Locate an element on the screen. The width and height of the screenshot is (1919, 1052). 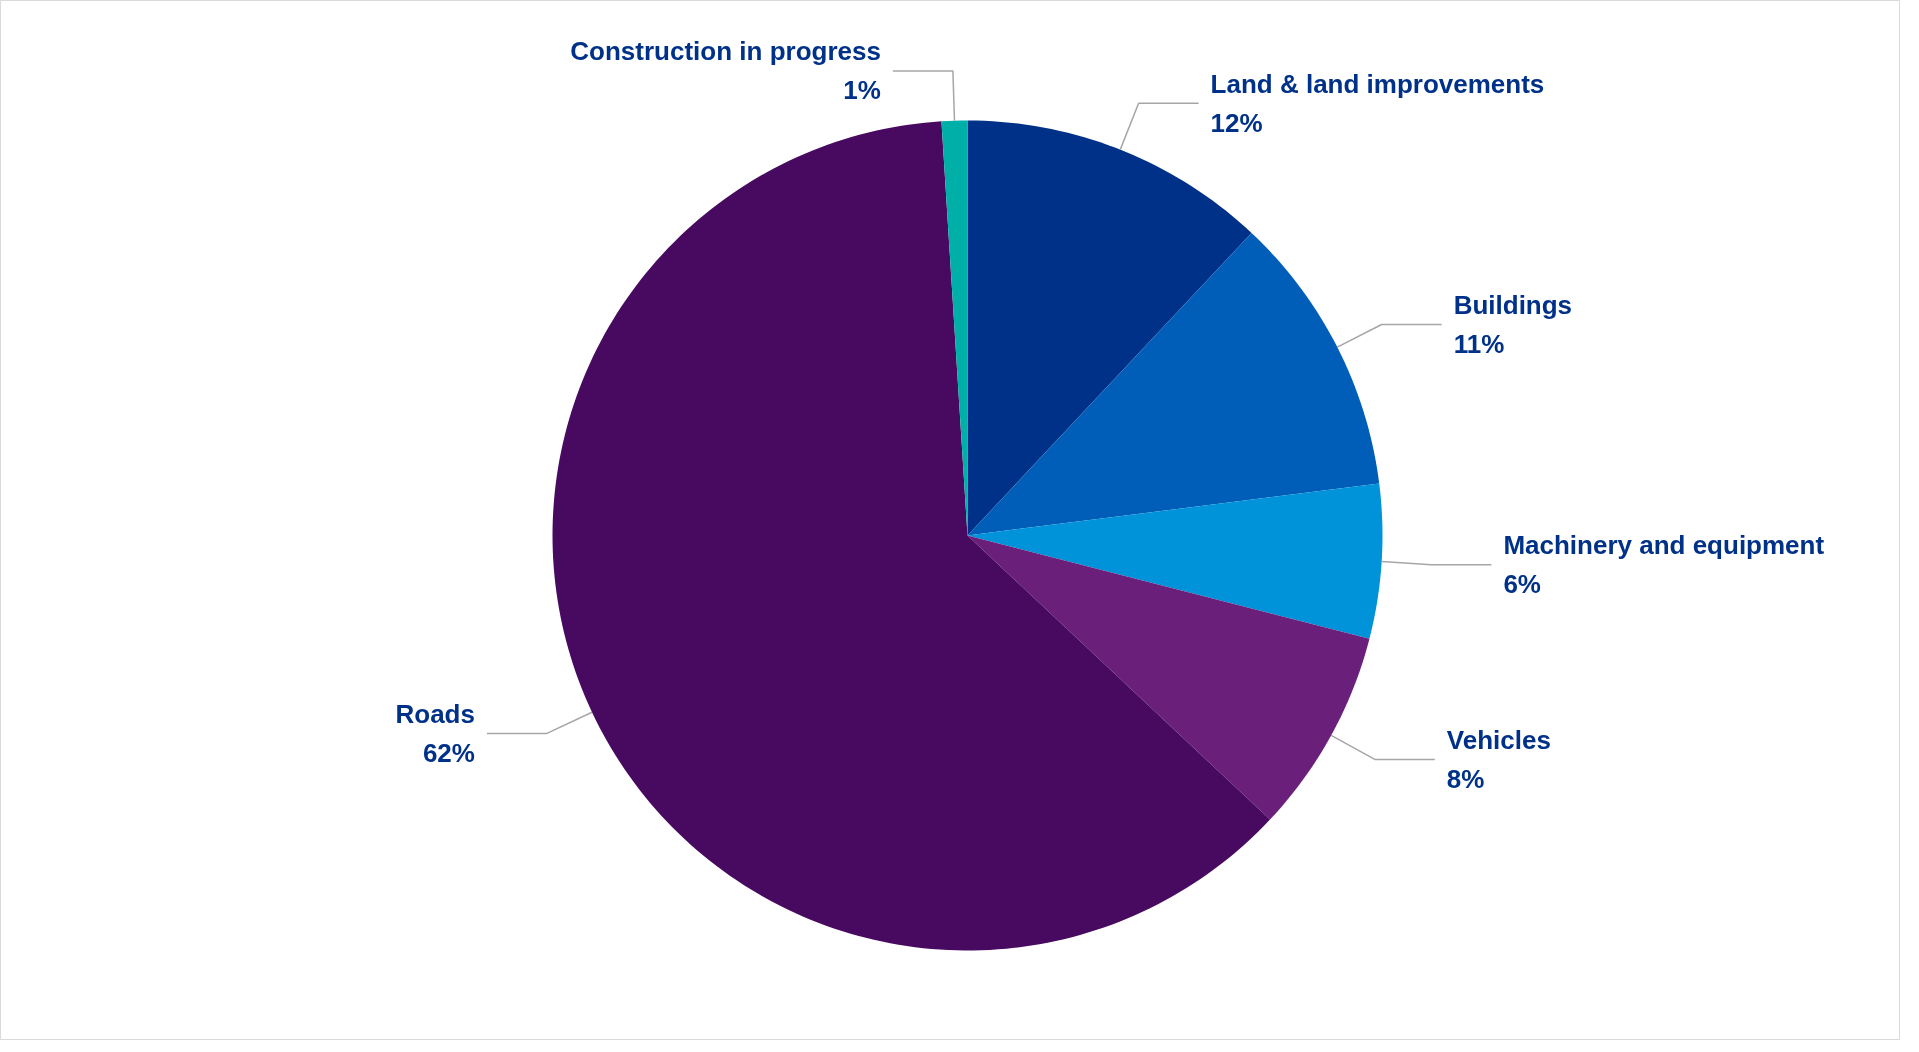
slice-label: Vehicles is located at coordinates (1498, 739).